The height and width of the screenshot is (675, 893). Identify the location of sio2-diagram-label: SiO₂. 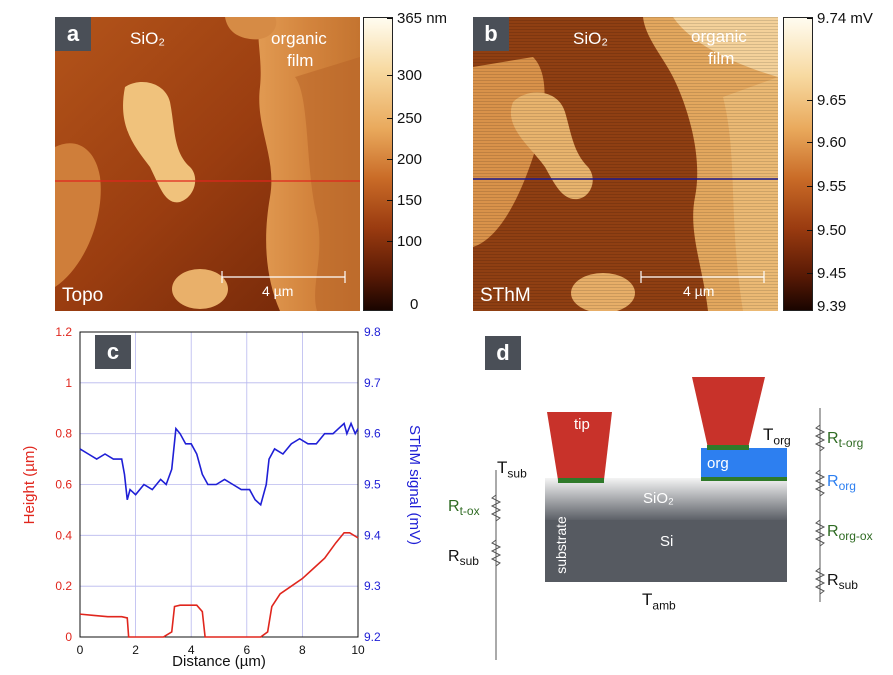
(658, 498).